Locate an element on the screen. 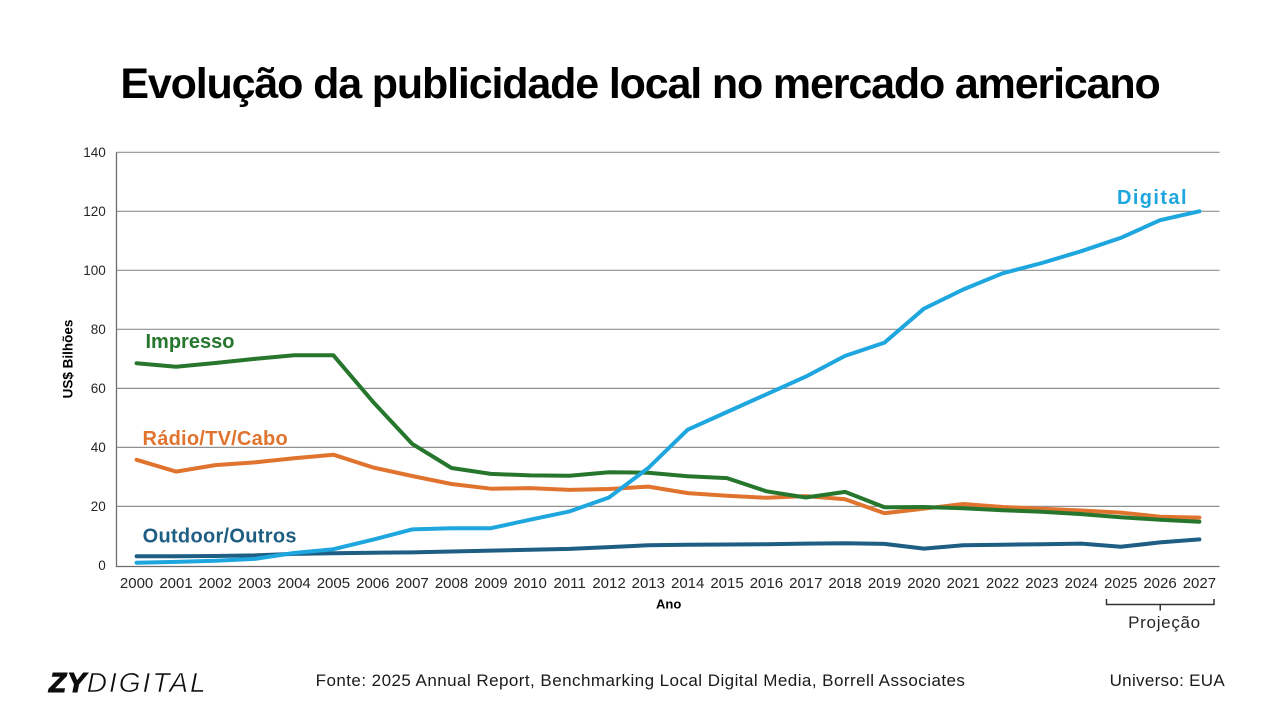  svg-text: 2005 is located at coordinates (333, 583).